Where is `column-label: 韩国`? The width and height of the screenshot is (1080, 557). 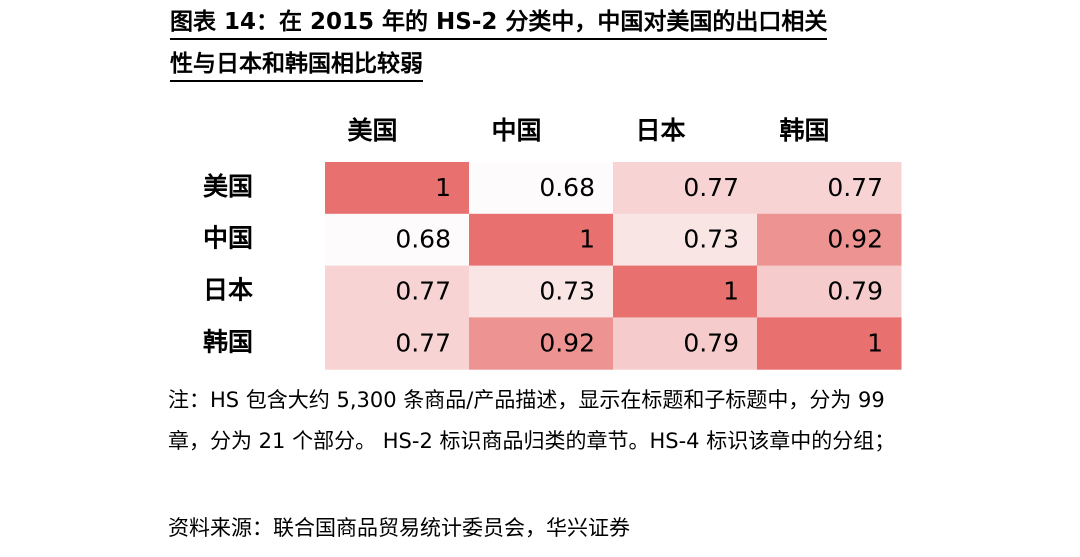 column-label: 韩国 is located at coordinates (805, 130).